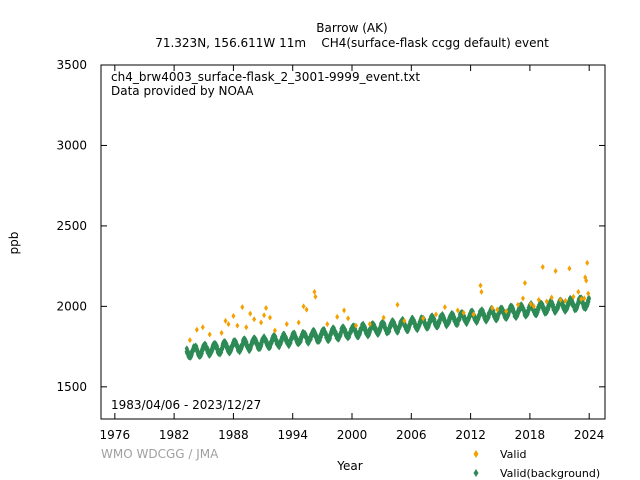 This screenshot has width=640, height=480. Describe the element at coordinates (476, 454) in the screenshot. I see `legend-marker-valid` at that location.